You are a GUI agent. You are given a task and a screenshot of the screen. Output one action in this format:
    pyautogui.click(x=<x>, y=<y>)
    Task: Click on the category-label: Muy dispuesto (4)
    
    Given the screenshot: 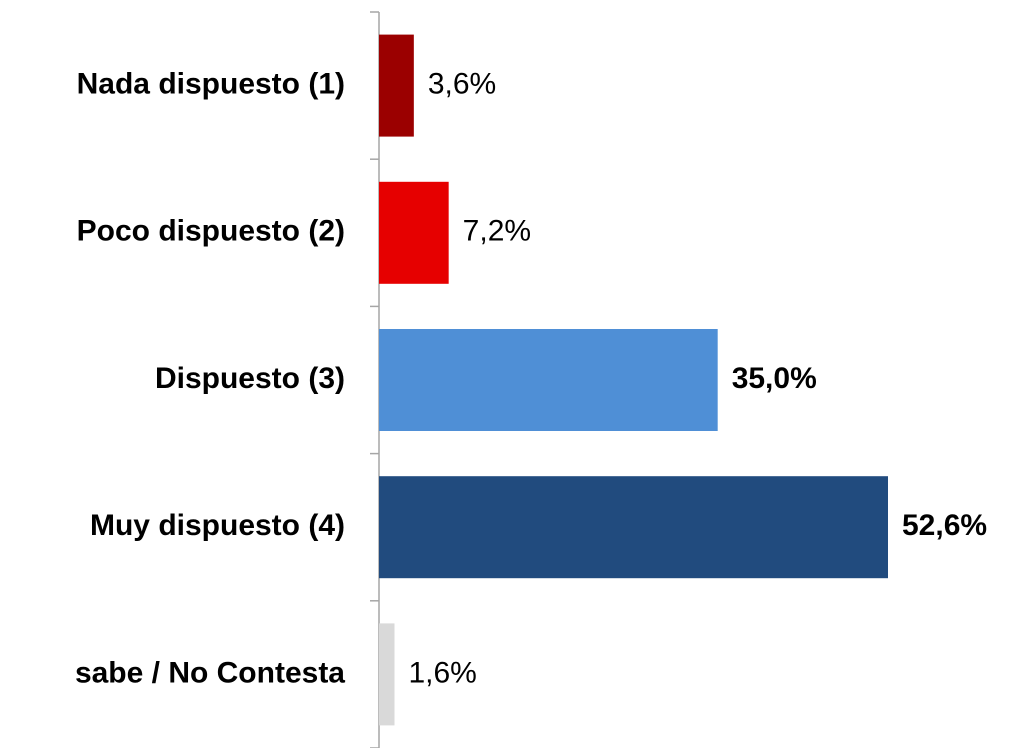 What is the action you would take?
    pyautogui.click(x=217, y=525)
    